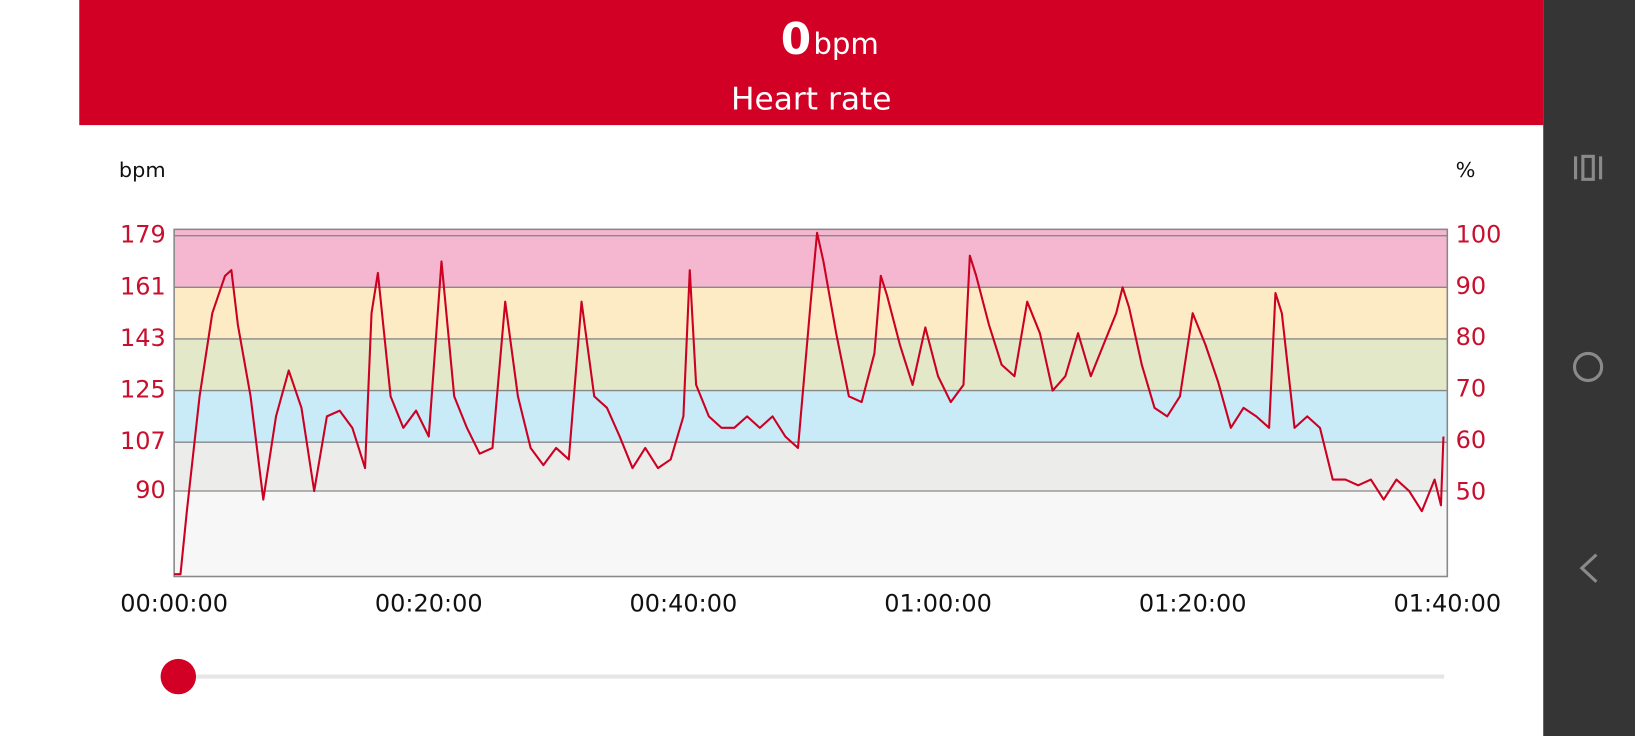 The image size is (1635, 736). I want to click on nav-back, so click(1588, 568).